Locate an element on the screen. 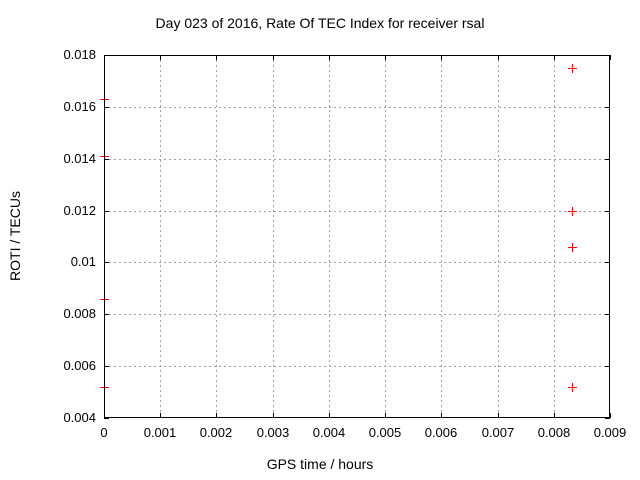 The height and width of the screenshot is (480, 640). x-tick-label: 0.005 is located at coordinates (385, 432).